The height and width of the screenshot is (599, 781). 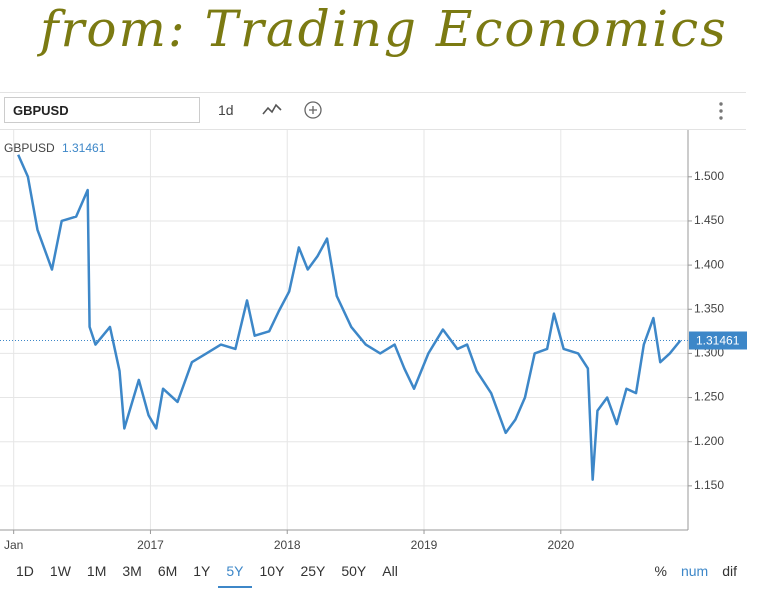 I want to click on range-button: 50Y, so click(x=354, y=571).